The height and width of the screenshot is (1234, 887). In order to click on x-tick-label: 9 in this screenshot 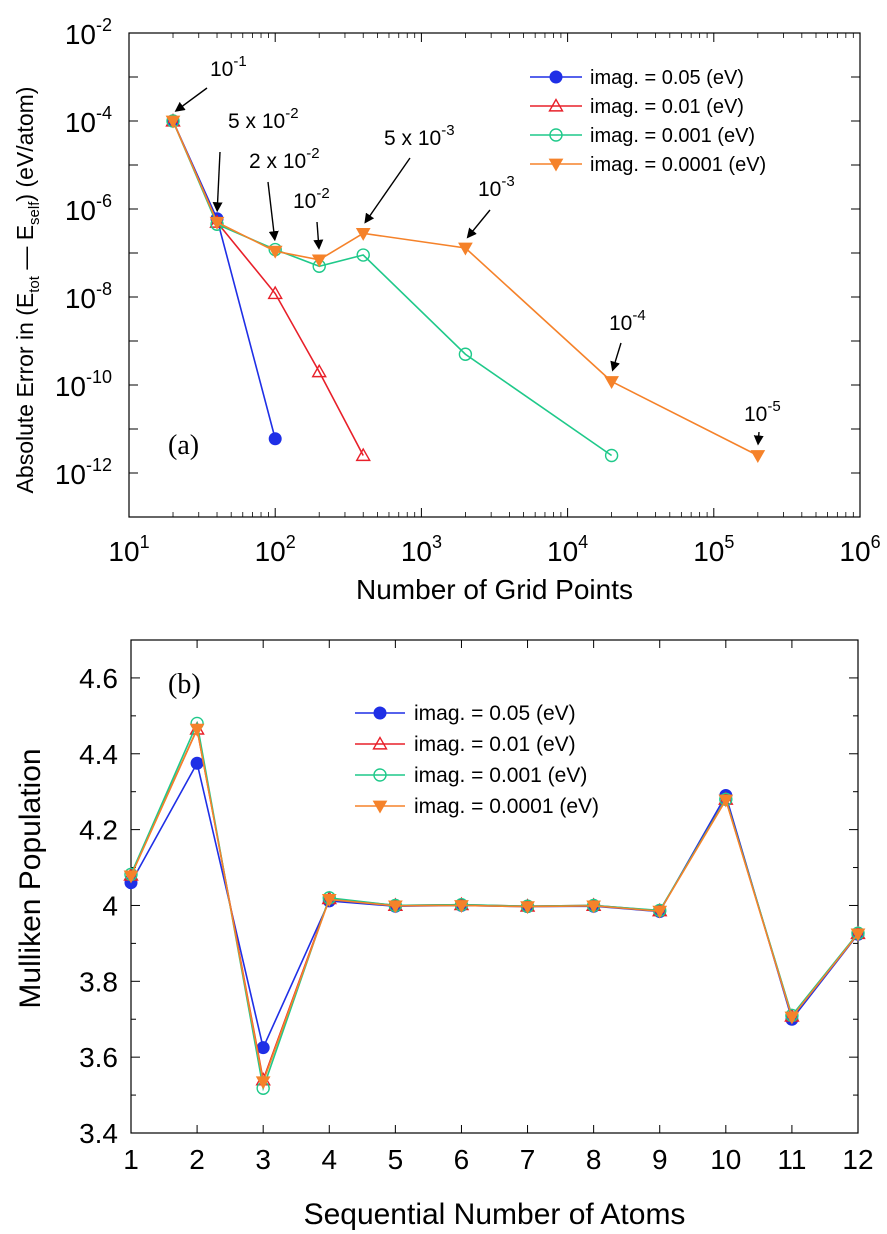, I will do `click(660, 1159)`.